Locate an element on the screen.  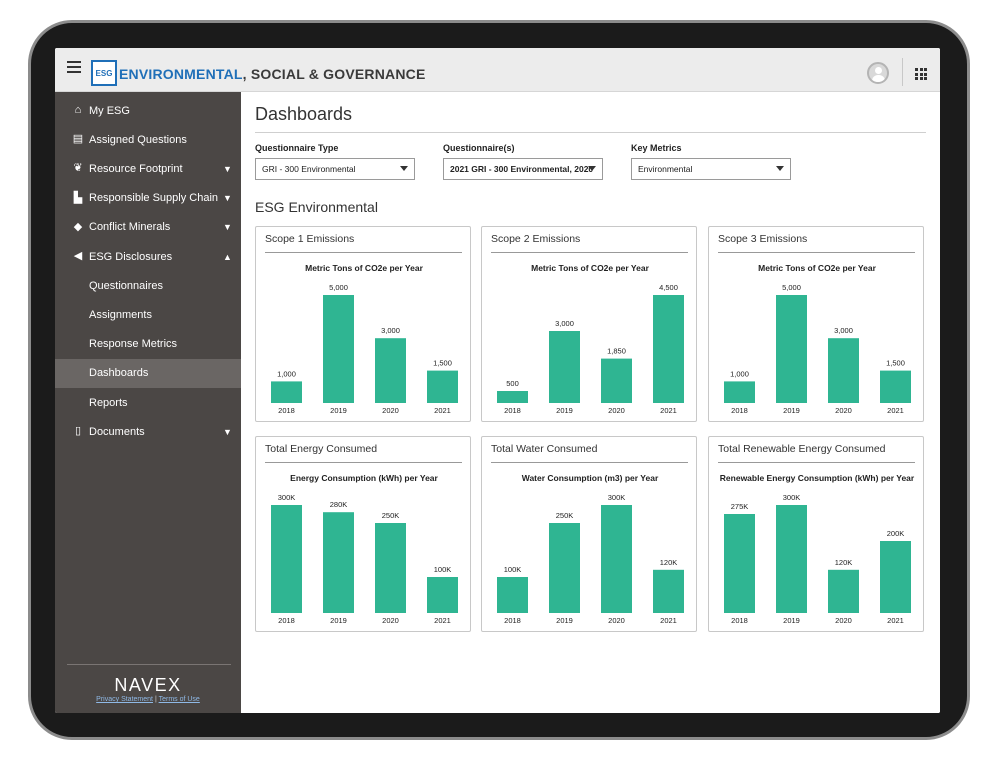
brand-title-environmental: ENVIRONMENTAL is located at coordinates (181, 74).